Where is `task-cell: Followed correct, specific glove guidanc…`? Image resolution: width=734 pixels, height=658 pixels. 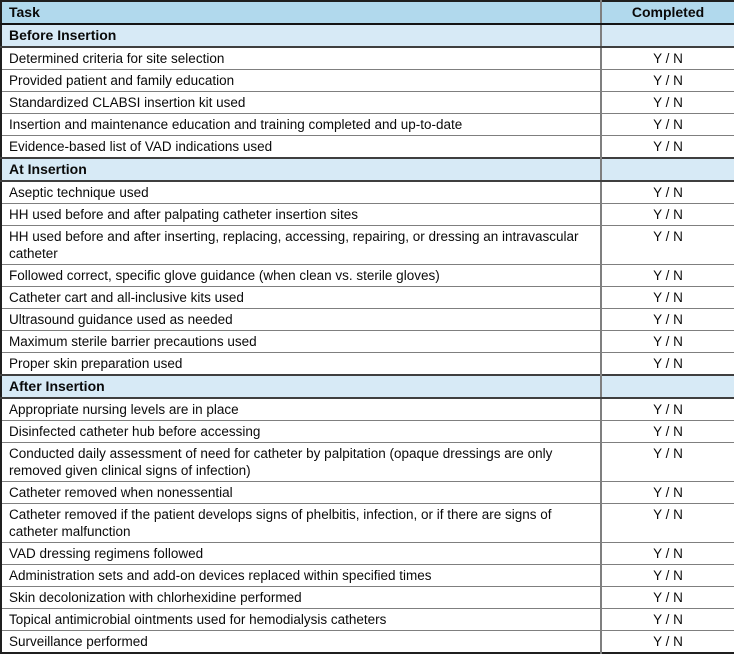 task-cell: Followed correct, specific glove guidanc… is located at coordinates (301, 275).